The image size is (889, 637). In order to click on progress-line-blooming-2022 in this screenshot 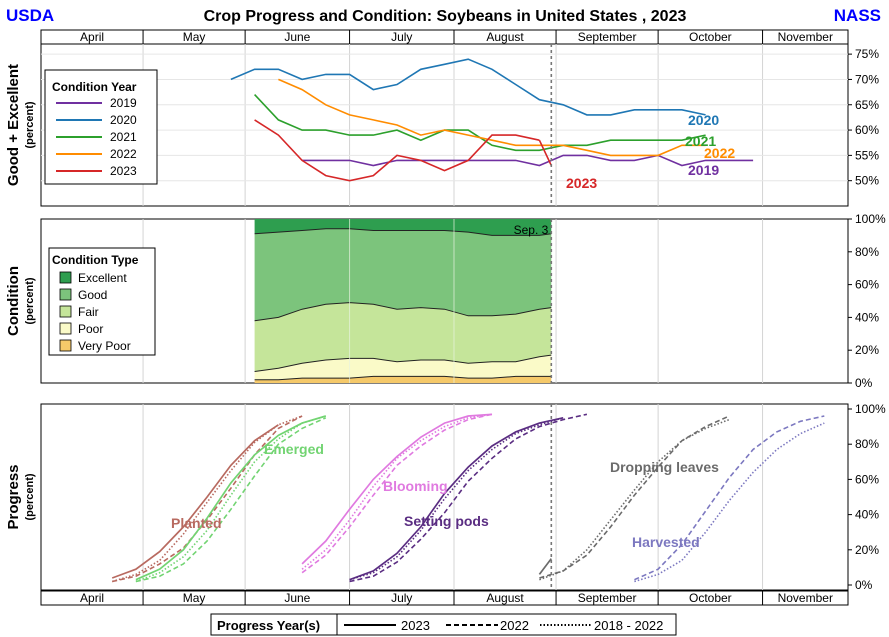, I will do `click(397, 493)`.